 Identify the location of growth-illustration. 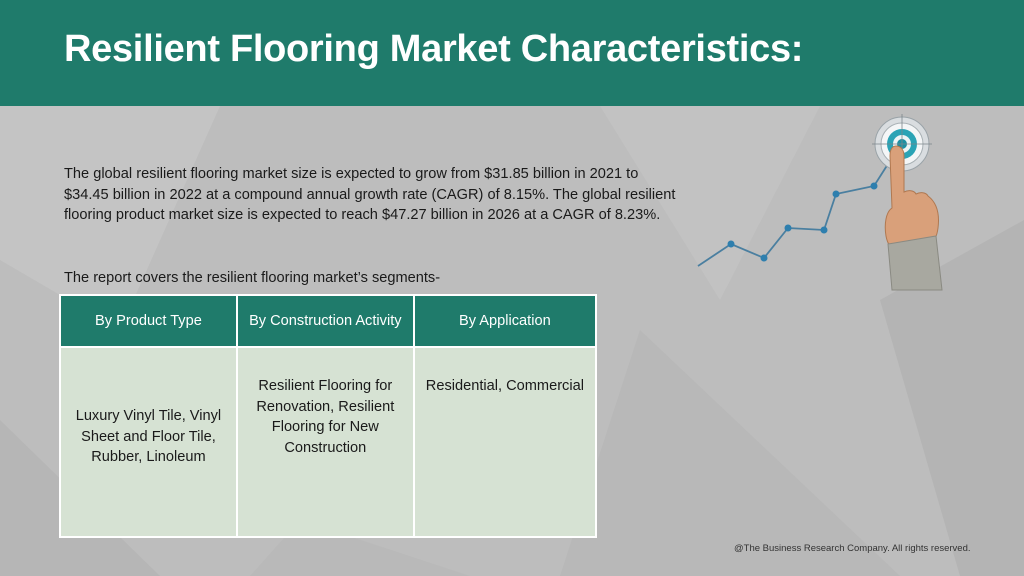
(820, 202).